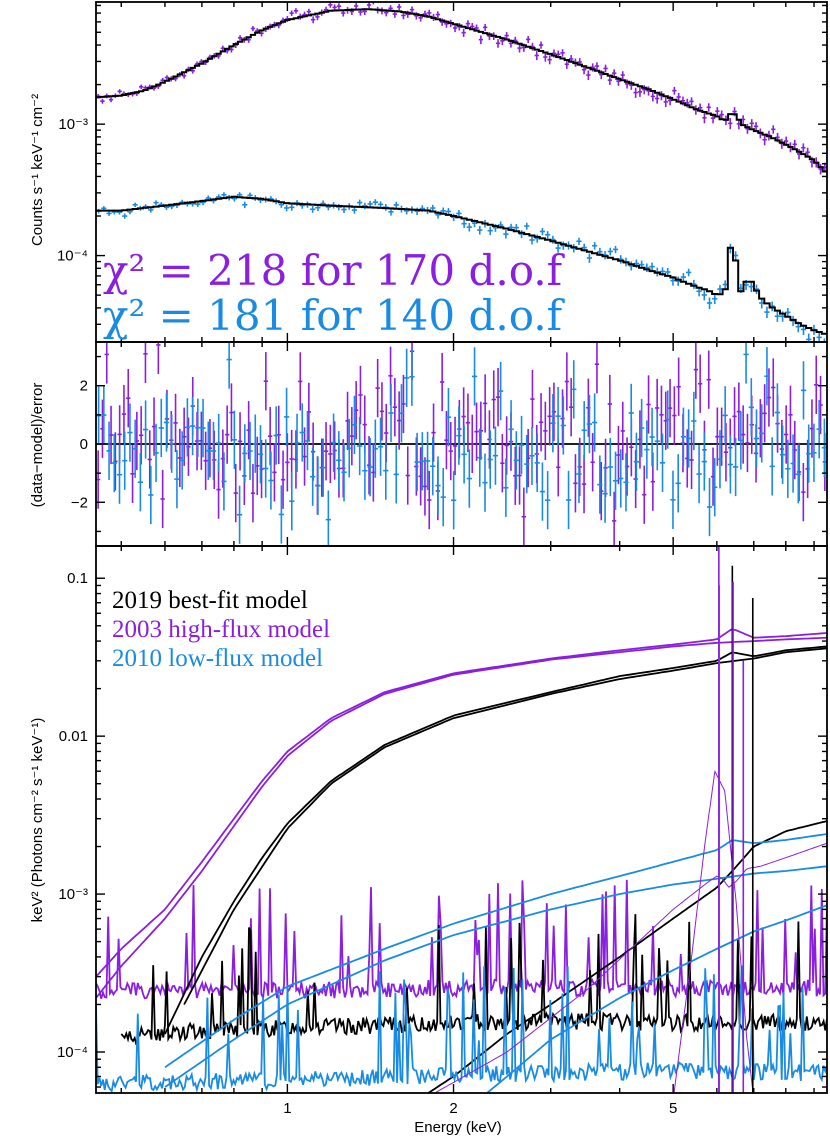  What do you see at coordinates (334, 315) in the screenshot?
I see `chi-square-2010-label: χ² = 181 for 140 d.o.f` at bounding box center [334, 315].